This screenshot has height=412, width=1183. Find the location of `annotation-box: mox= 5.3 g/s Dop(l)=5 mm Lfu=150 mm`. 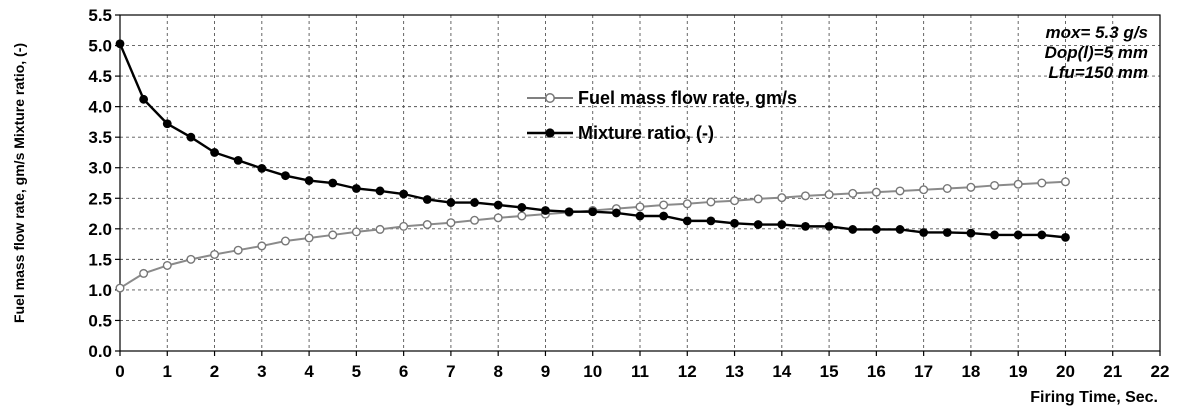

annotation-box: mox= 5.3 g/s Dop(l)=5 mm Lfu=150 mm is located at coordinates (1096, 52).